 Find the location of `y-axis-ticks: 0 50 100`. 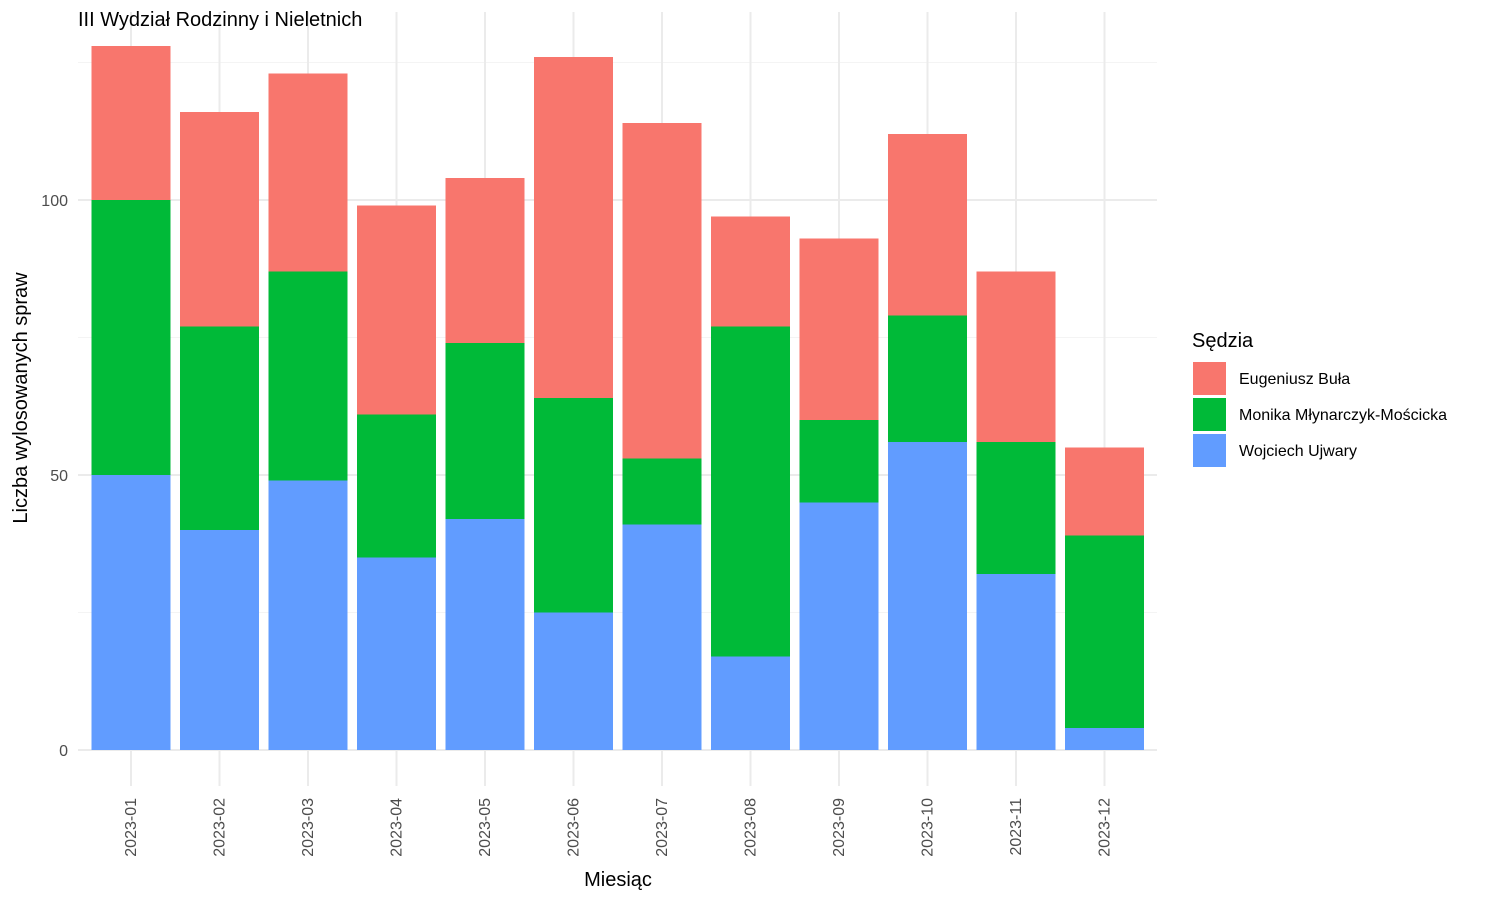

y-axis-ticks: 0 50 100 is located at coordinates (54, 476).